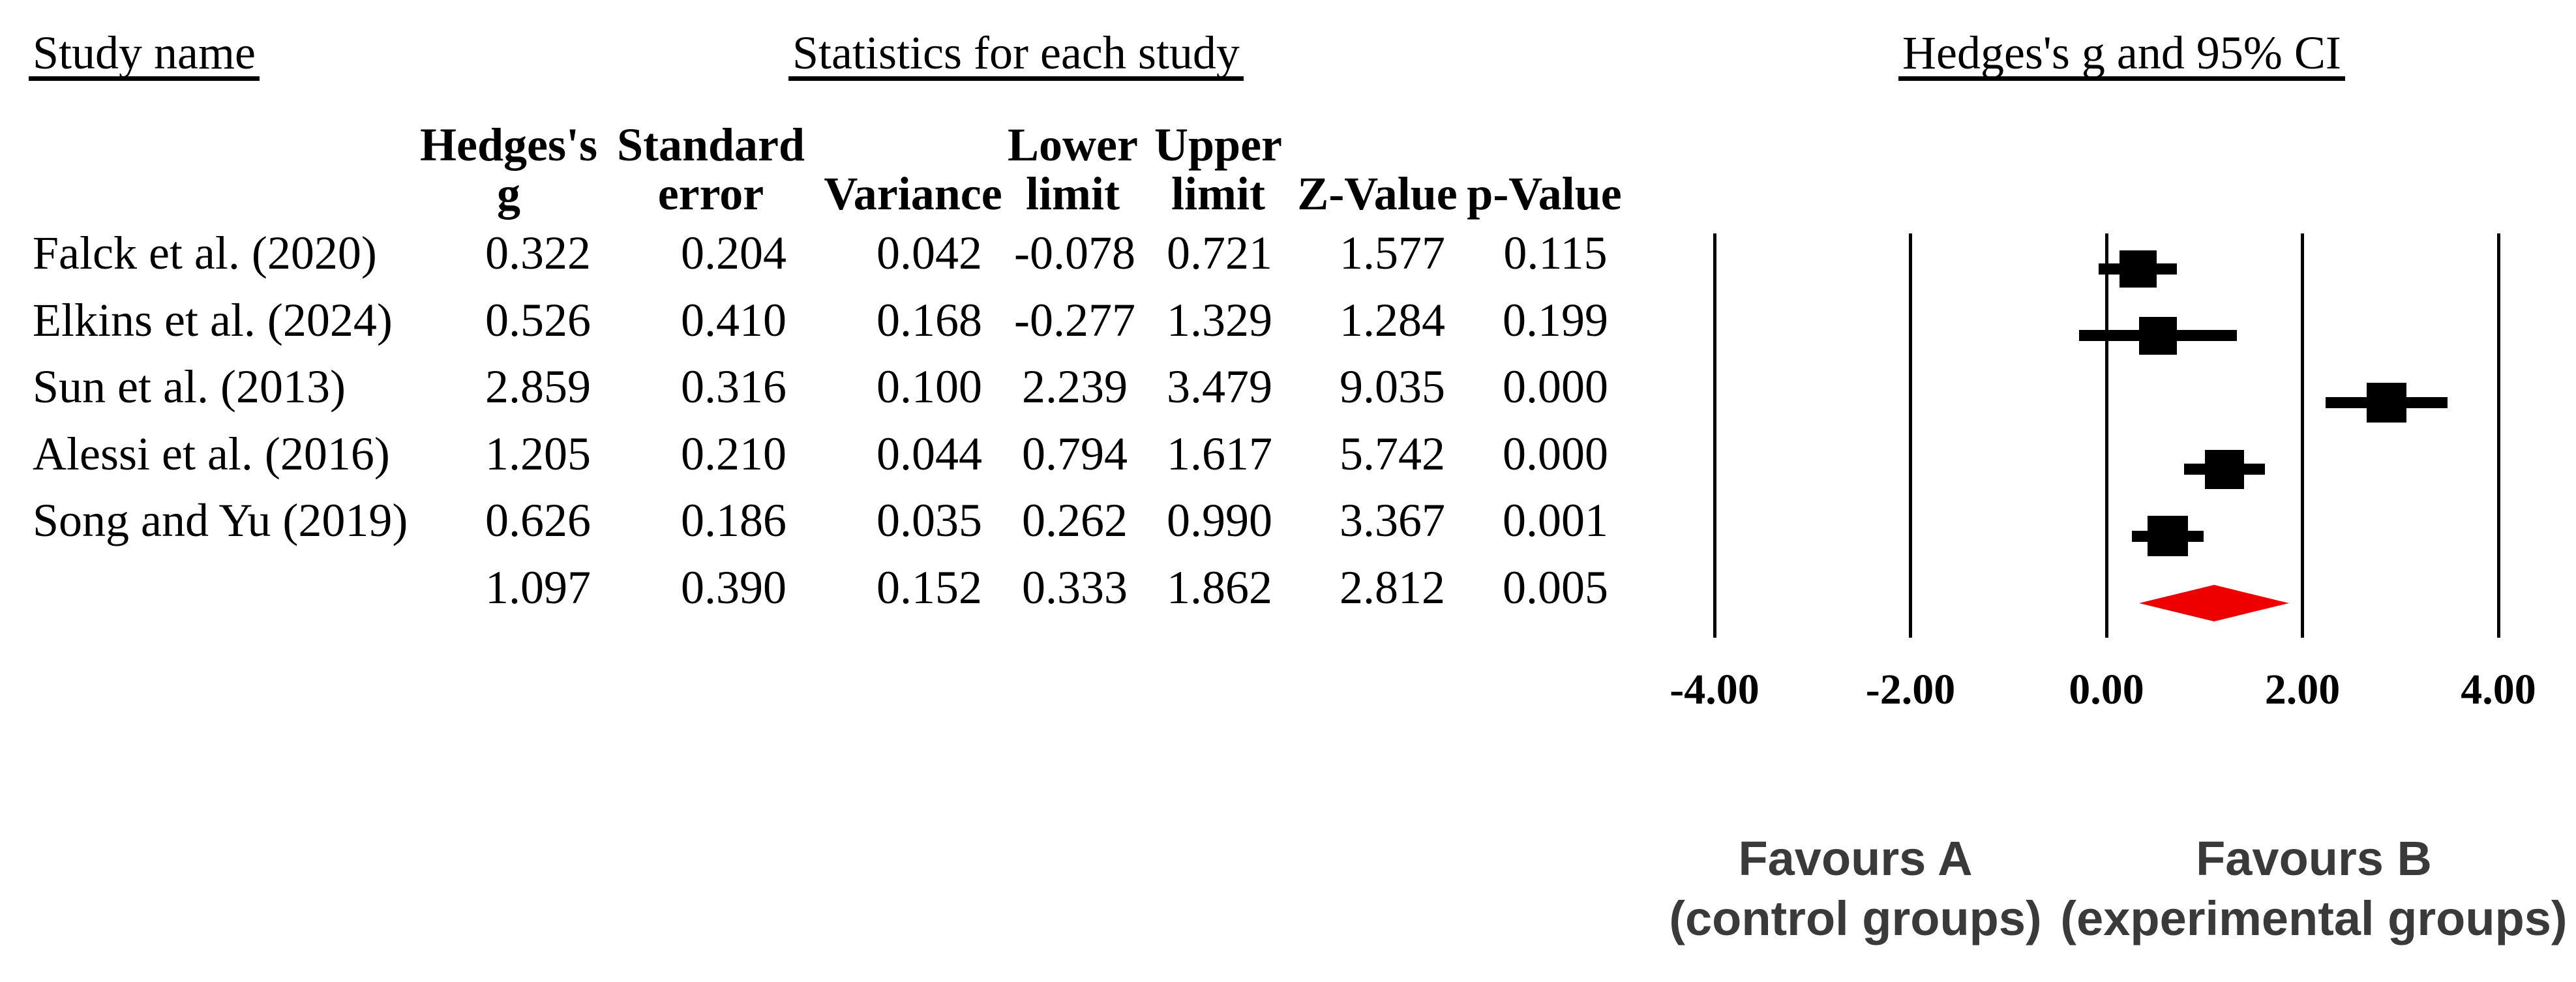  Describe the element at coordinates (1555, 520) in the screenshot. I see `stat-value: 0.001` at that location.